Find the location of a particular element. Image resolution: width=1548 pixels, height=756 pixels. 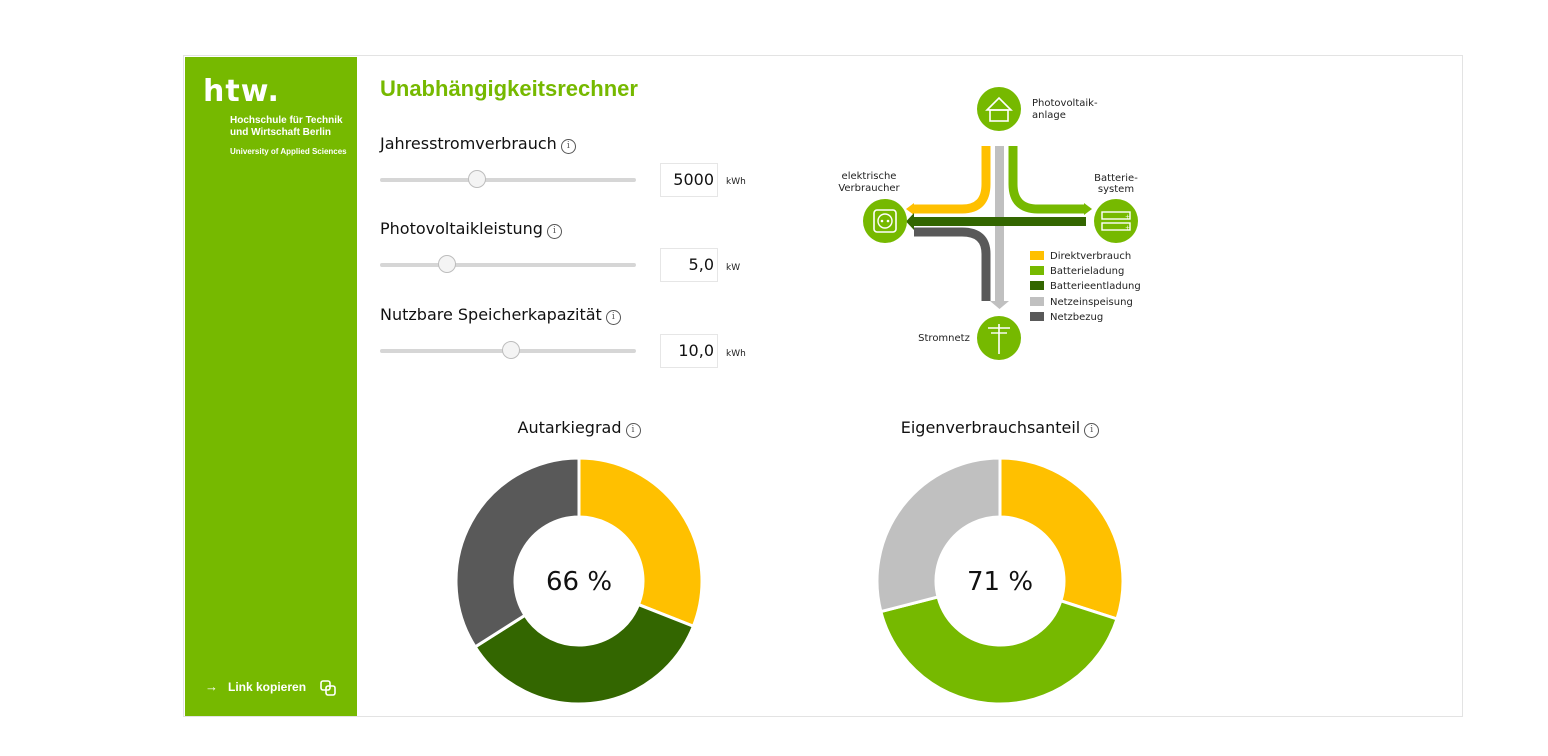

house-icon is located at coordinates (999, 109).